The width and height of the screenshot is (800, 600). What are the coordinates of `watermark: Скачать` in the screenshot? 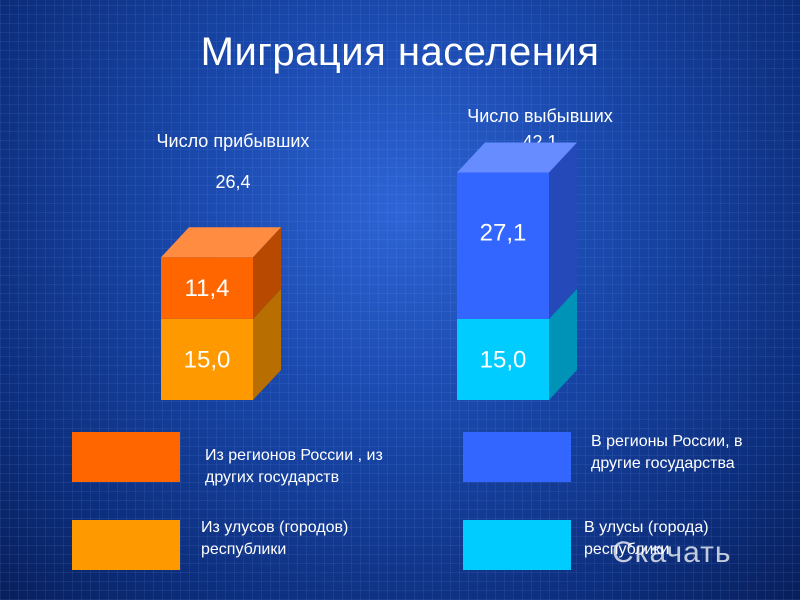 It's located at (672, 552).